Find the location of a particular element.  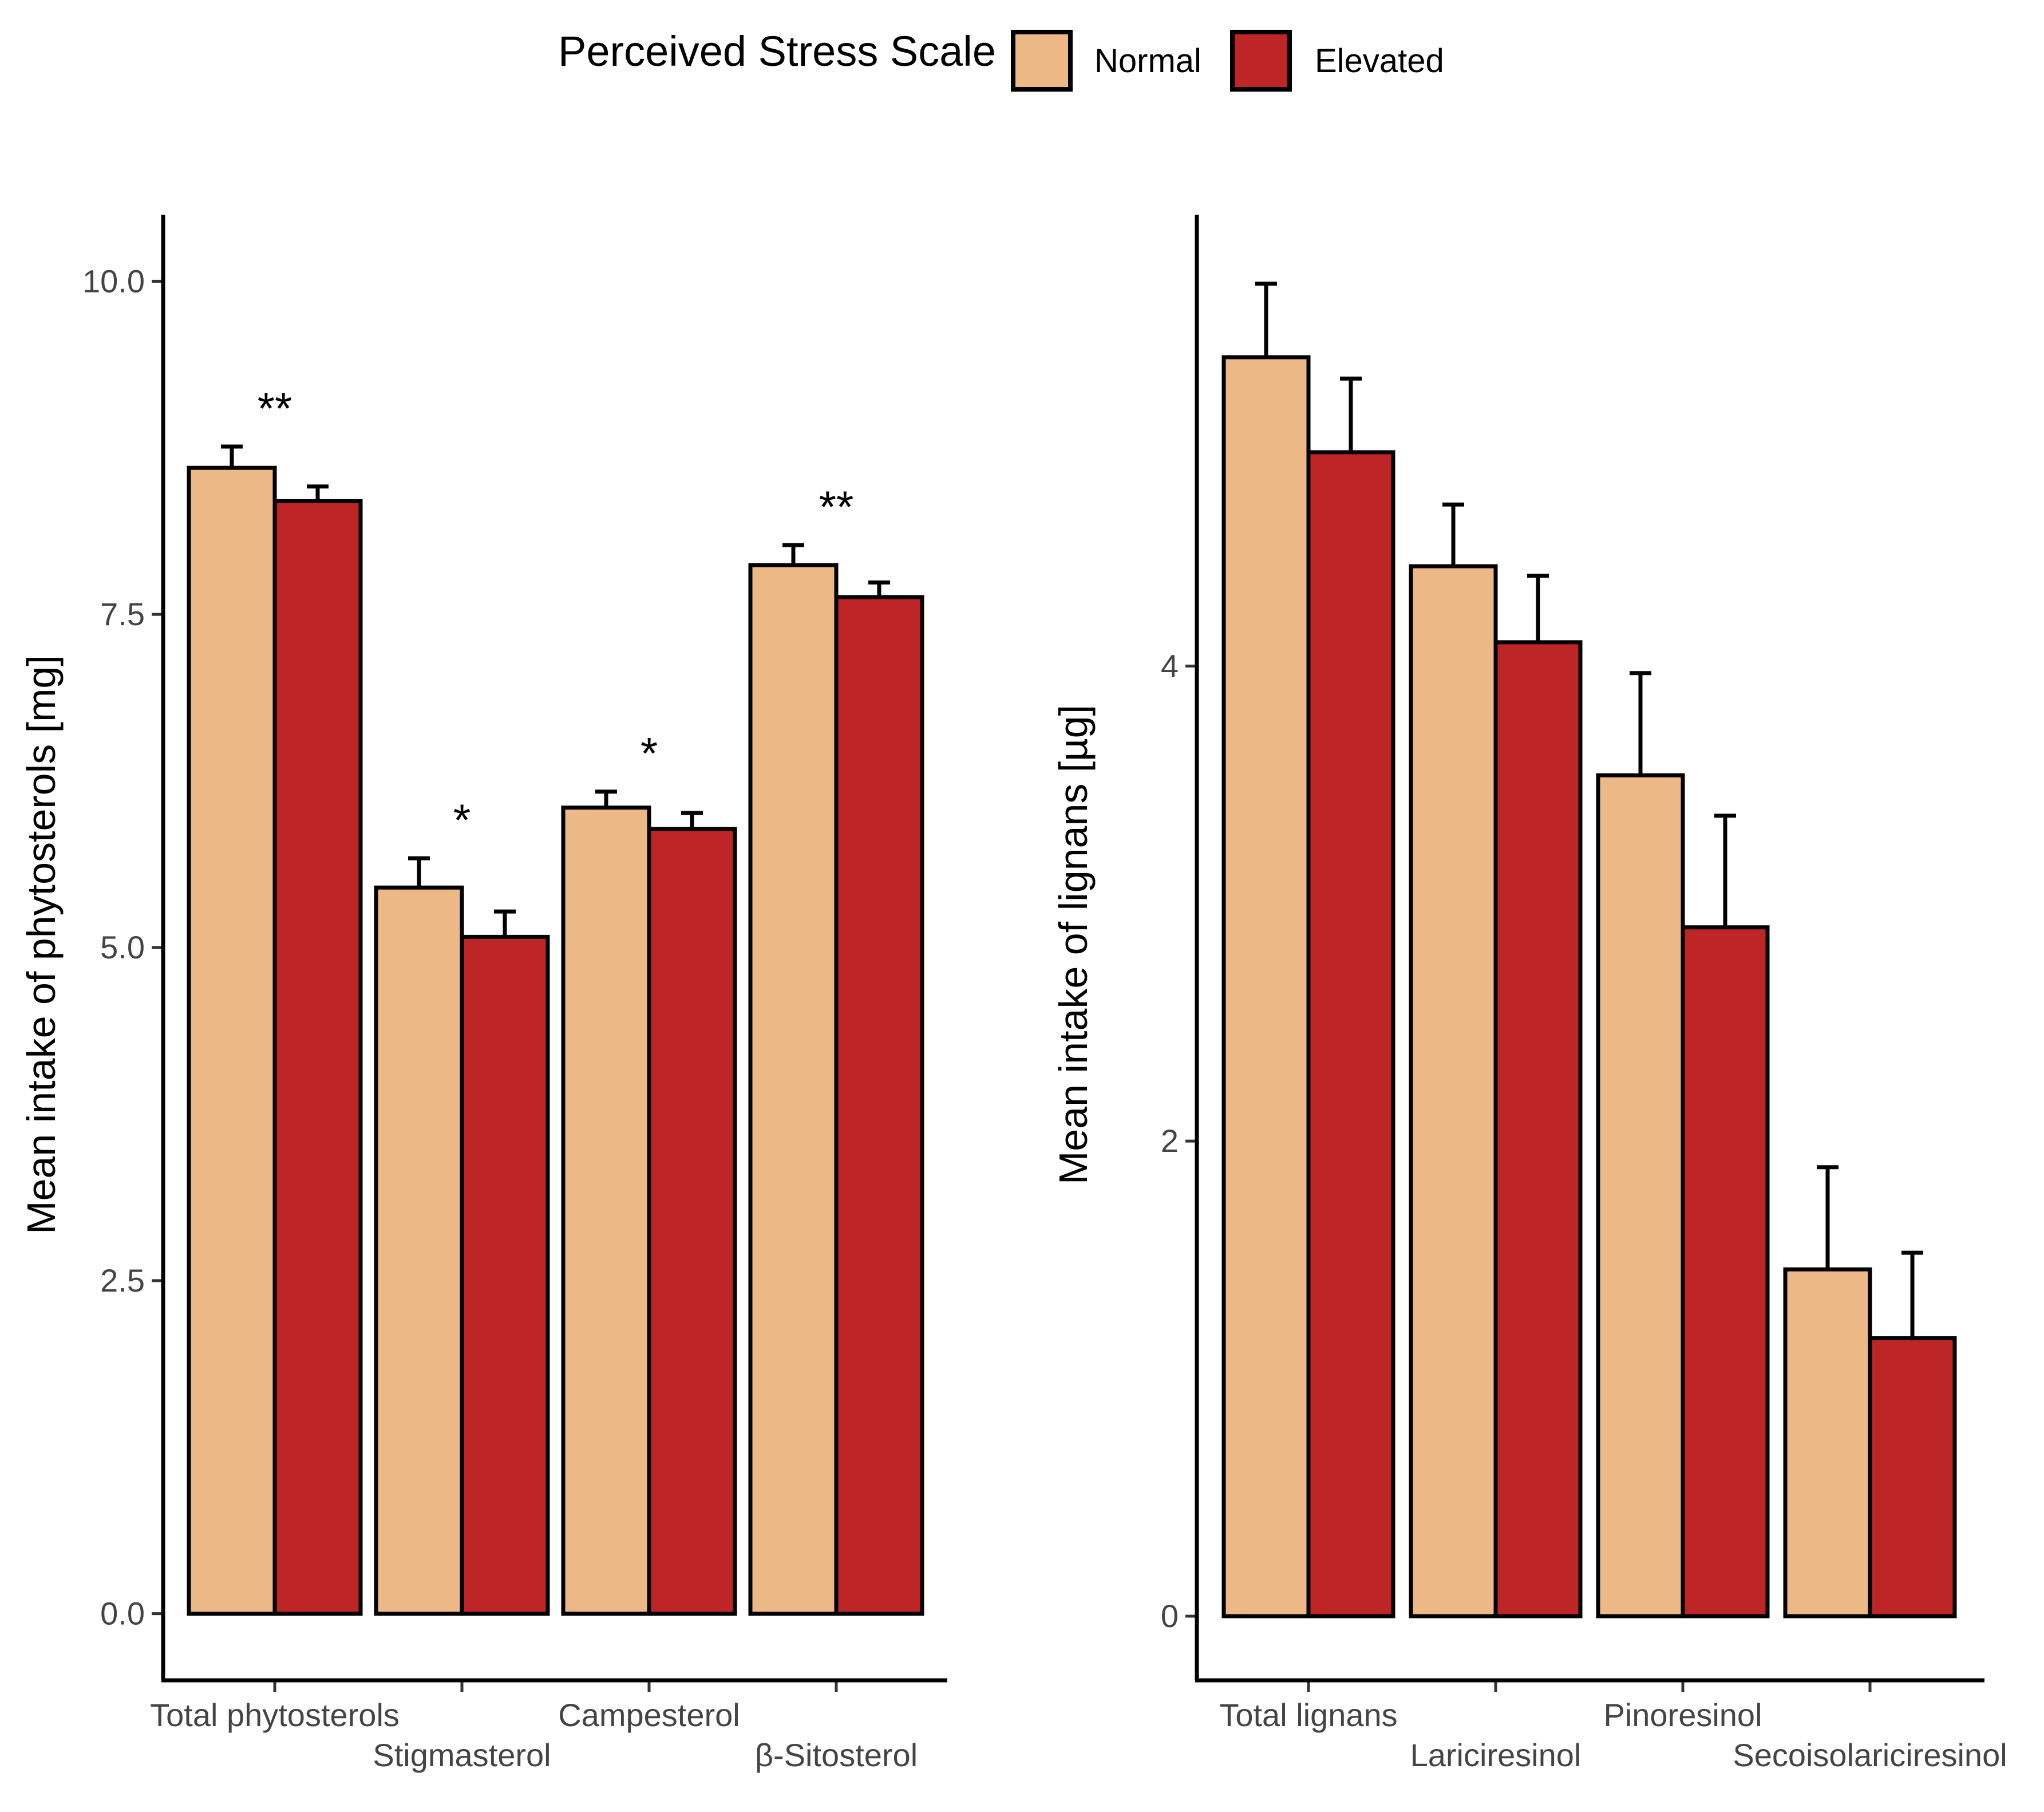

legend-label-normal: Normal is located at coordinates (1147, 61).